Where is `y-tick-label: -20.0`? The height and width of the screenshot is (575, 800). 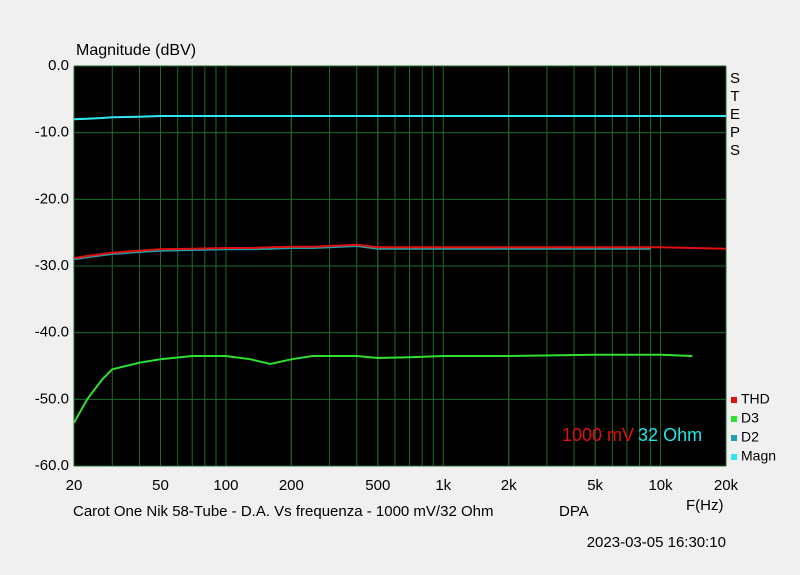
y-tick-label: -20.0 is located at coordinates (52, 198).